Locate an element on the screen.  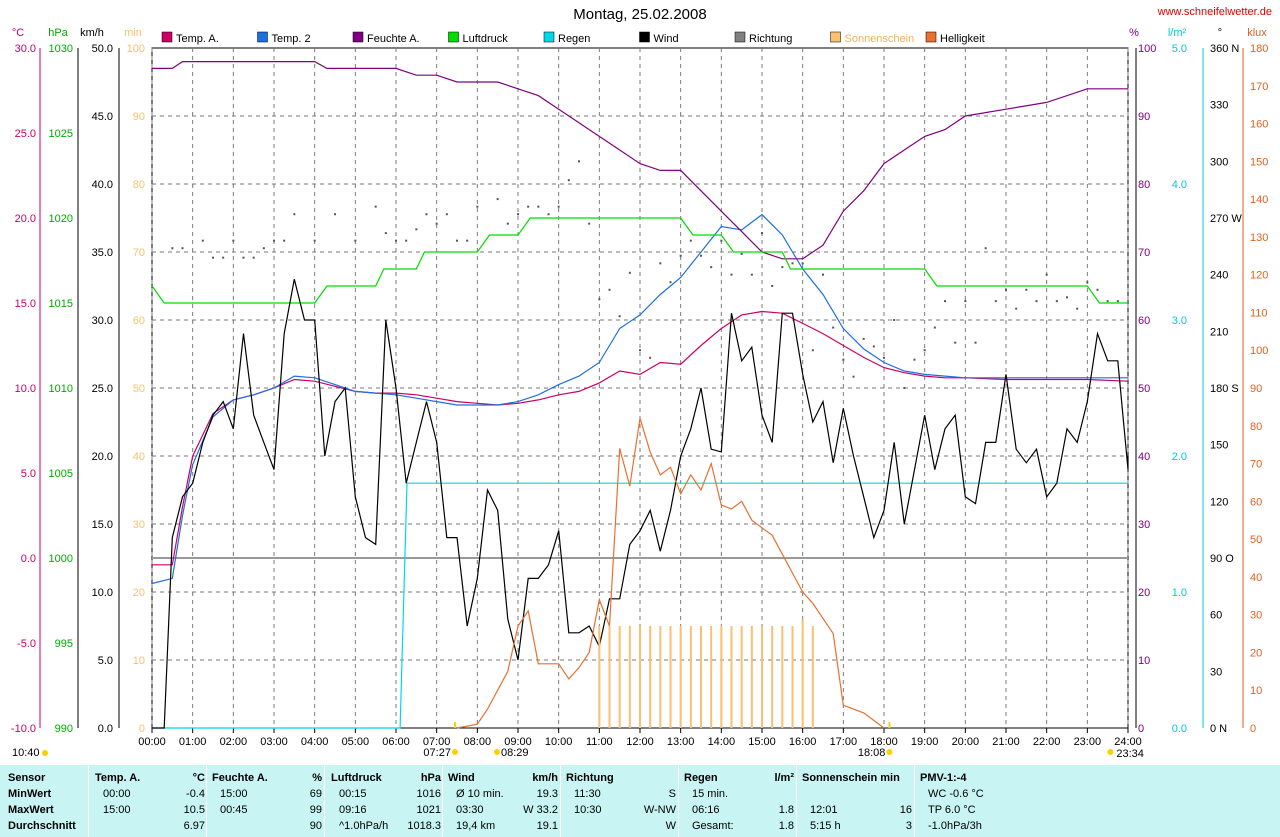
humidity-tick-label: 20 is located at coordinates (1144, 593).